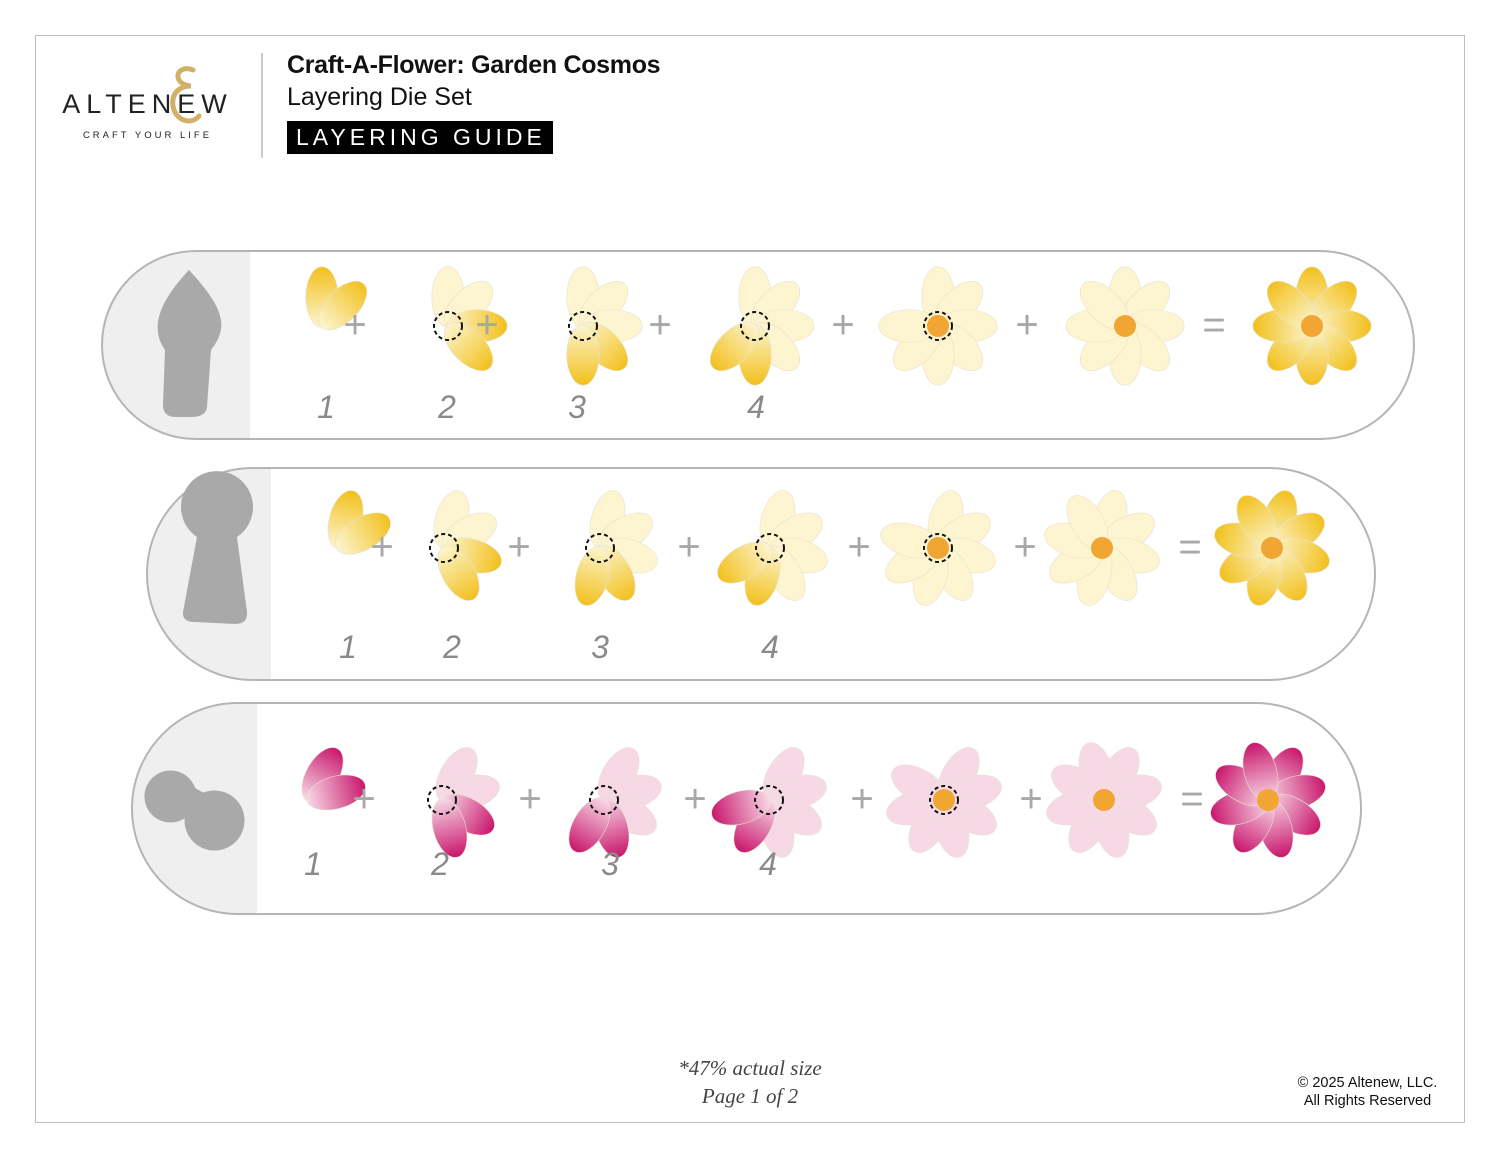 Image resolution: width=1500 pixels, height=1159 pixels. I want to click on logo-wordmark: ALTENEW, so click(147, 104).